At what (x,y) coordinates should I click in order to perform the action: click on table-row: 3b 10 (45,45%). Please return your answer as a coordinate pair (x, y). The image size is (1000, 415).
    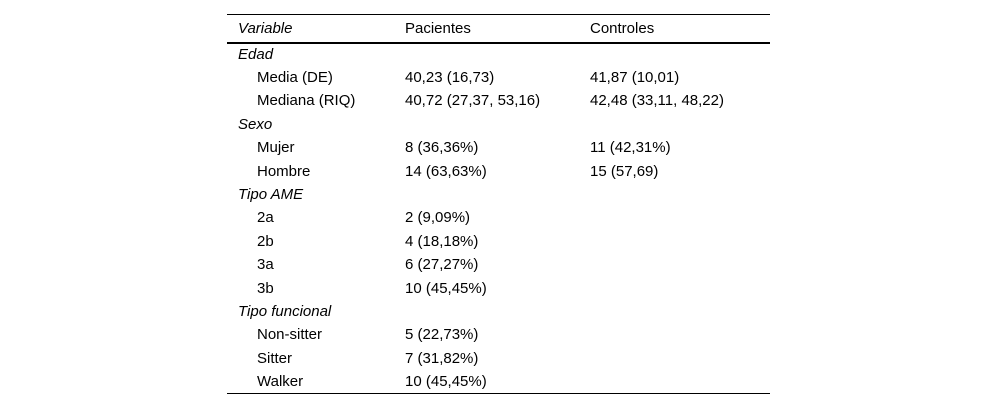
    Looking at the image, I should click on (498, 287).